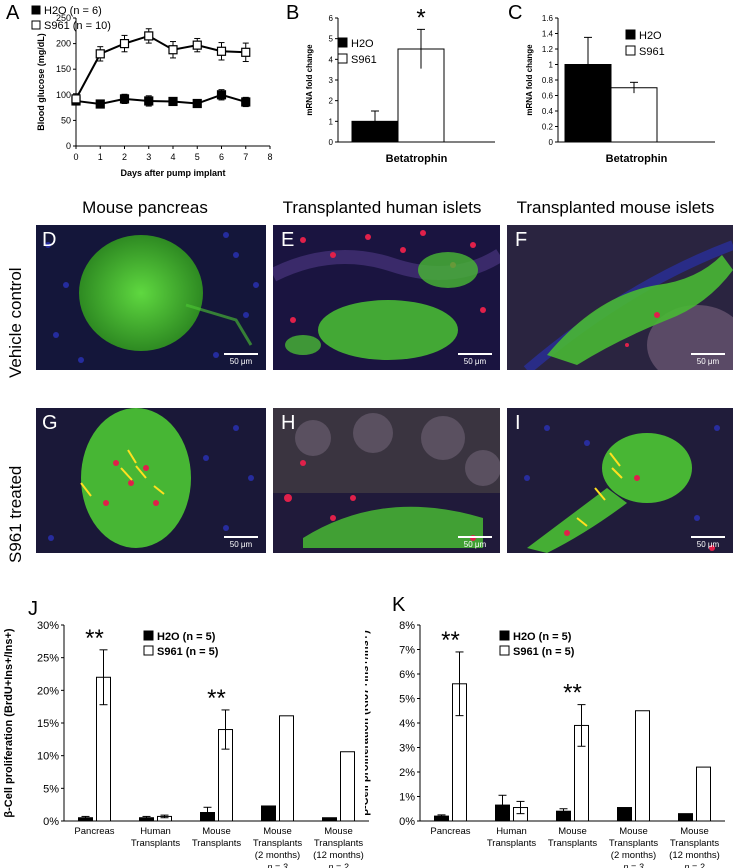 Image resolution: width=733 pixels, height=868 pixels. Describe the element at coordinates (331, 39) in the screenshot. I see `y-tick-label: 5` at that location.